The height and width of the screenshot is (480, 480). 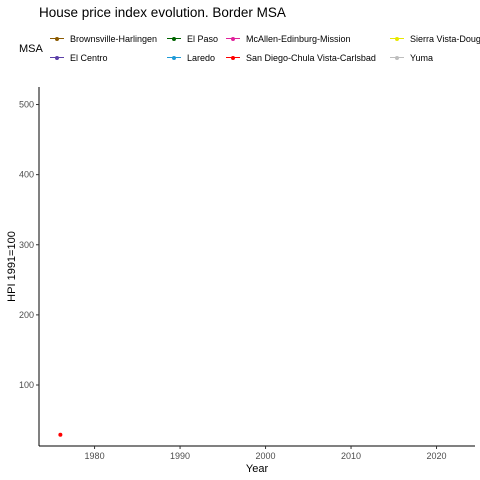 I want to click on legend-label: Yuma, so click(x=422, y=58).